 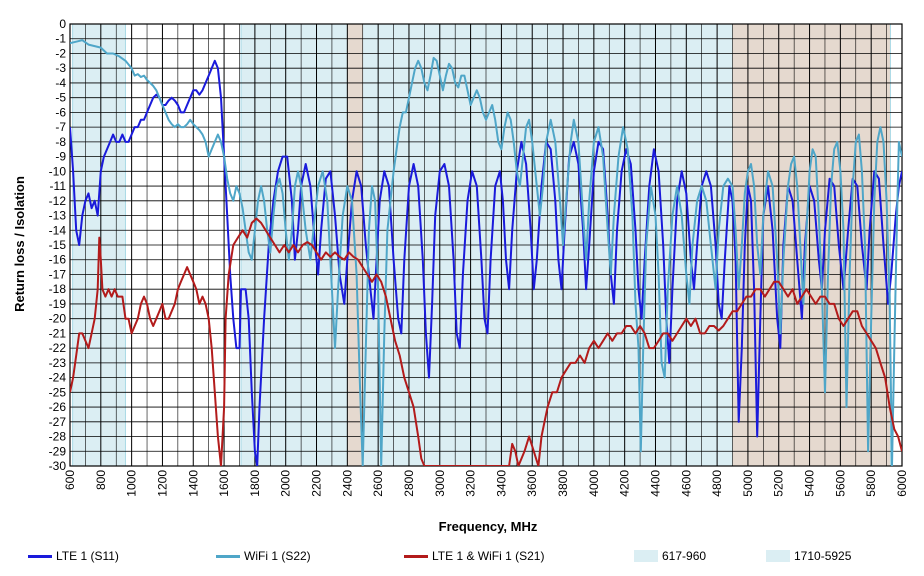 I want to click on legend-item-band-high: 1710-5925, so click(x=808, y=556).